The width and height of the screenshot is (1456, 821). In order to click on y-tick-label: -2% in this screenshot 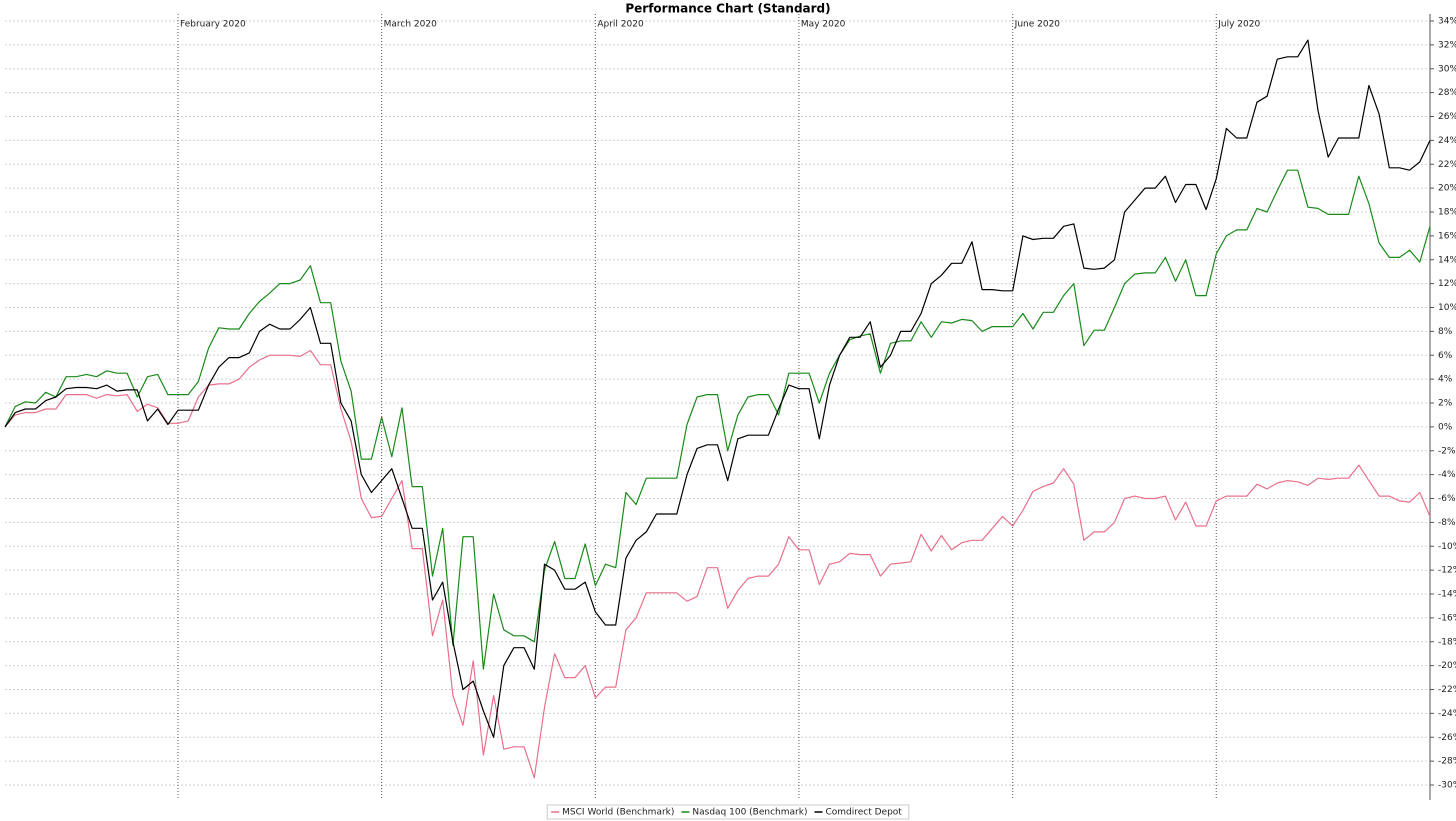, I will do `click(1447, 451)`.